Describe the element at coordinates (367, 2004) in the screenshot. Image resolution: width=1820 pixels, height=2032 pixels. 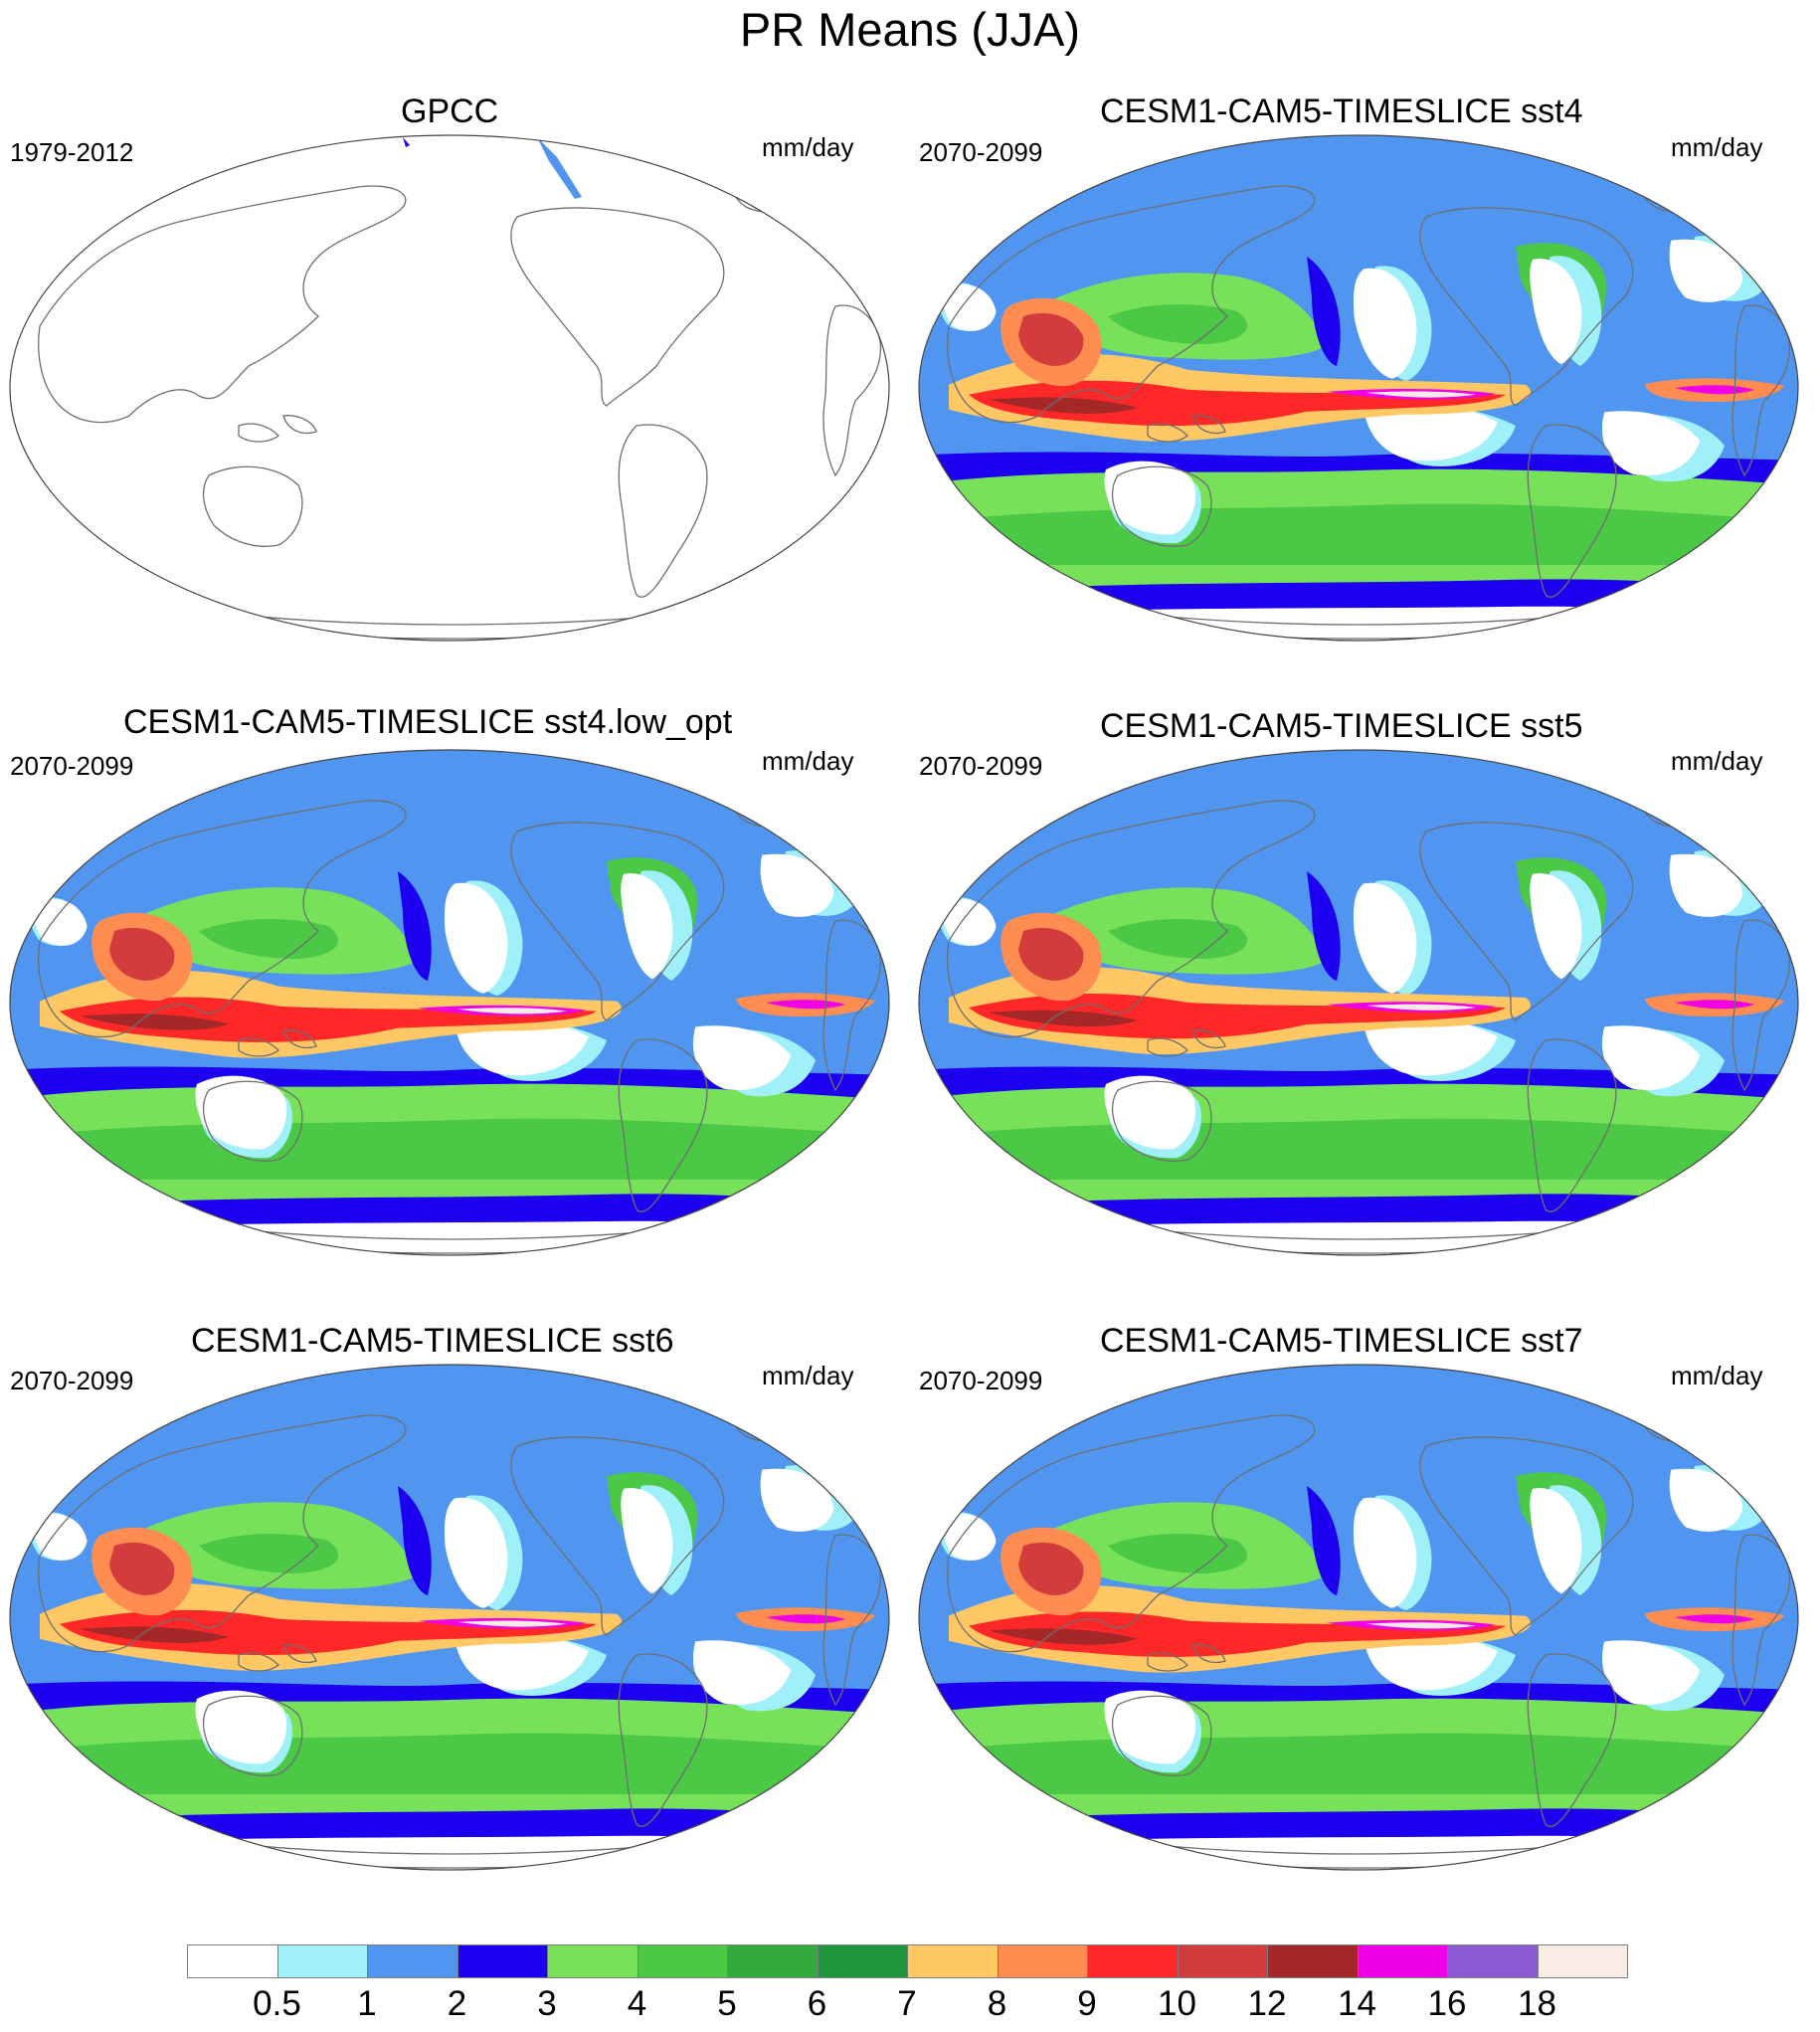
I see `colorbar-label: 1` at that location.